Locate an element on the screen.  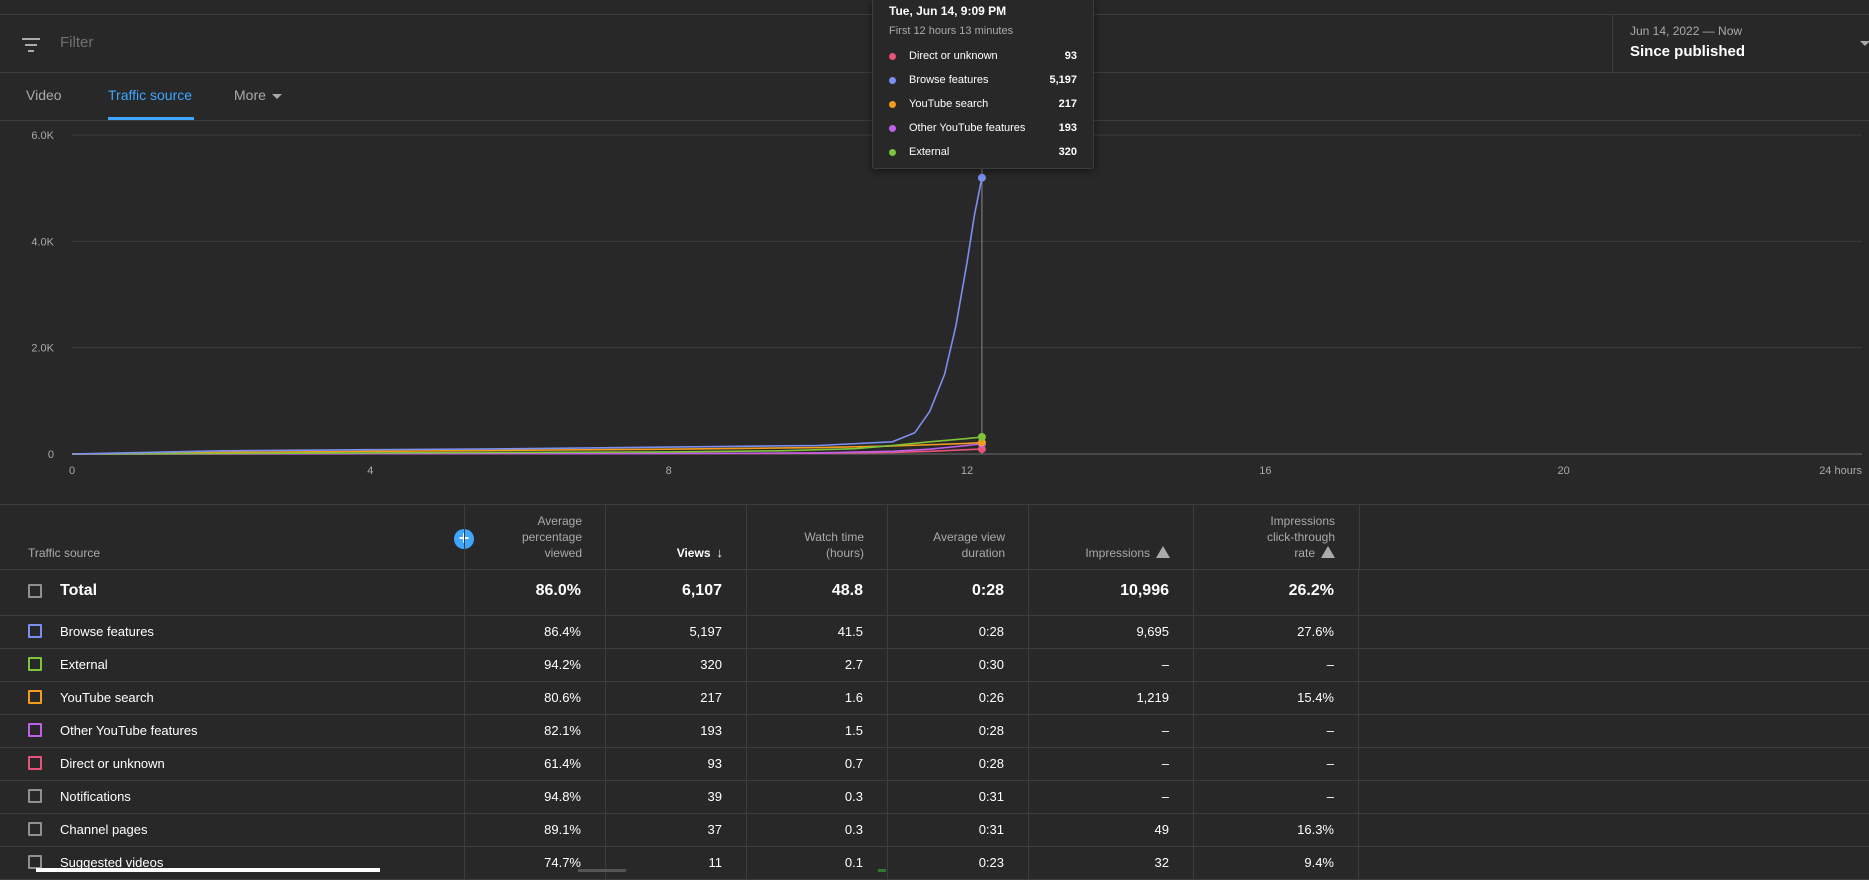
tab-more: More is located at coordinates (258, 95).